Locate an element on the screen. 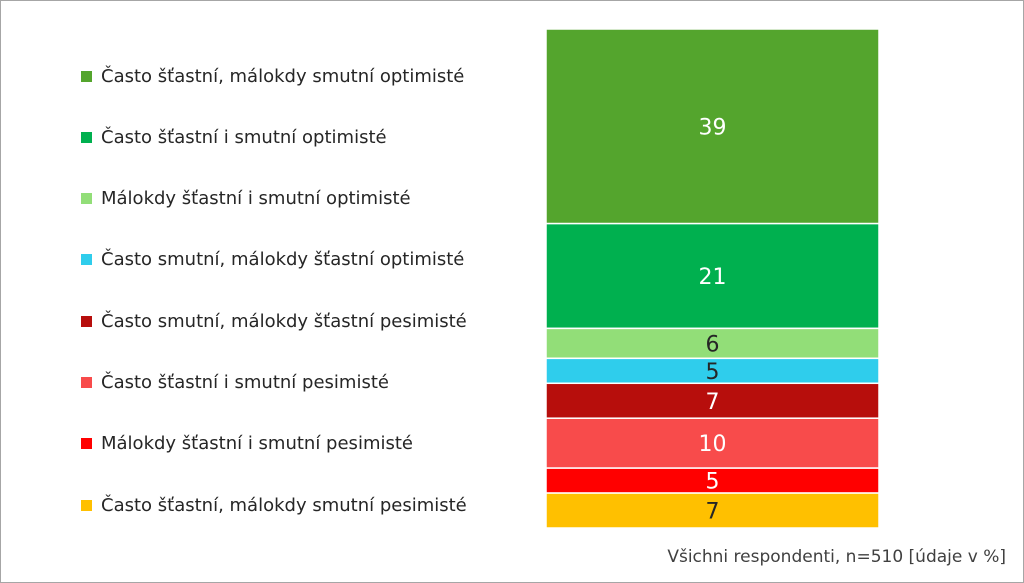 The width and height of the screenshot is (1024, 583). legend-item: Často smutní, málokdy šťastní pesimisté is located at coordinates (274, 321).